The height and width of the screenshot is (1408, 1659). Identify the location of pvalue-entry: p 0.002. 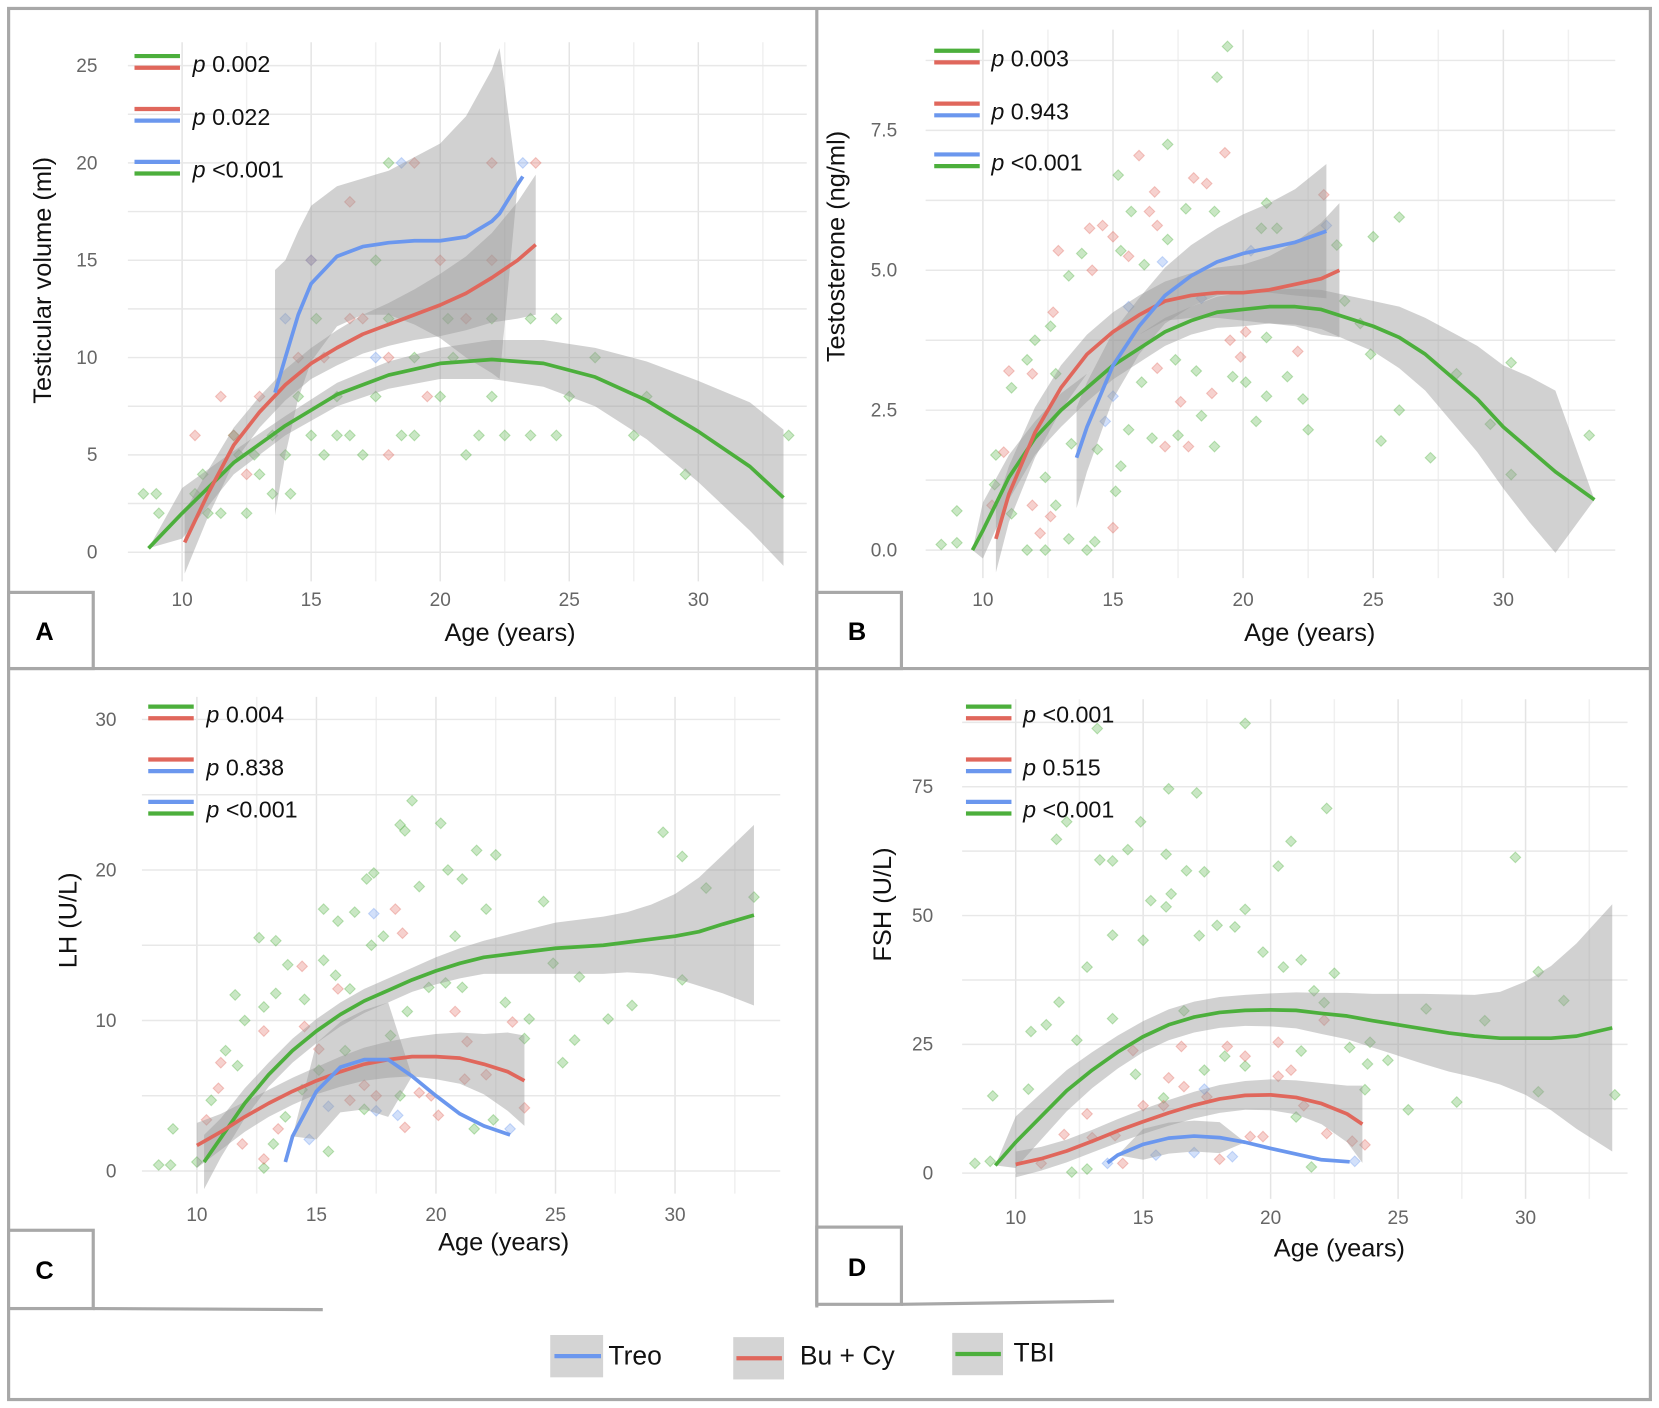
(202, 64).